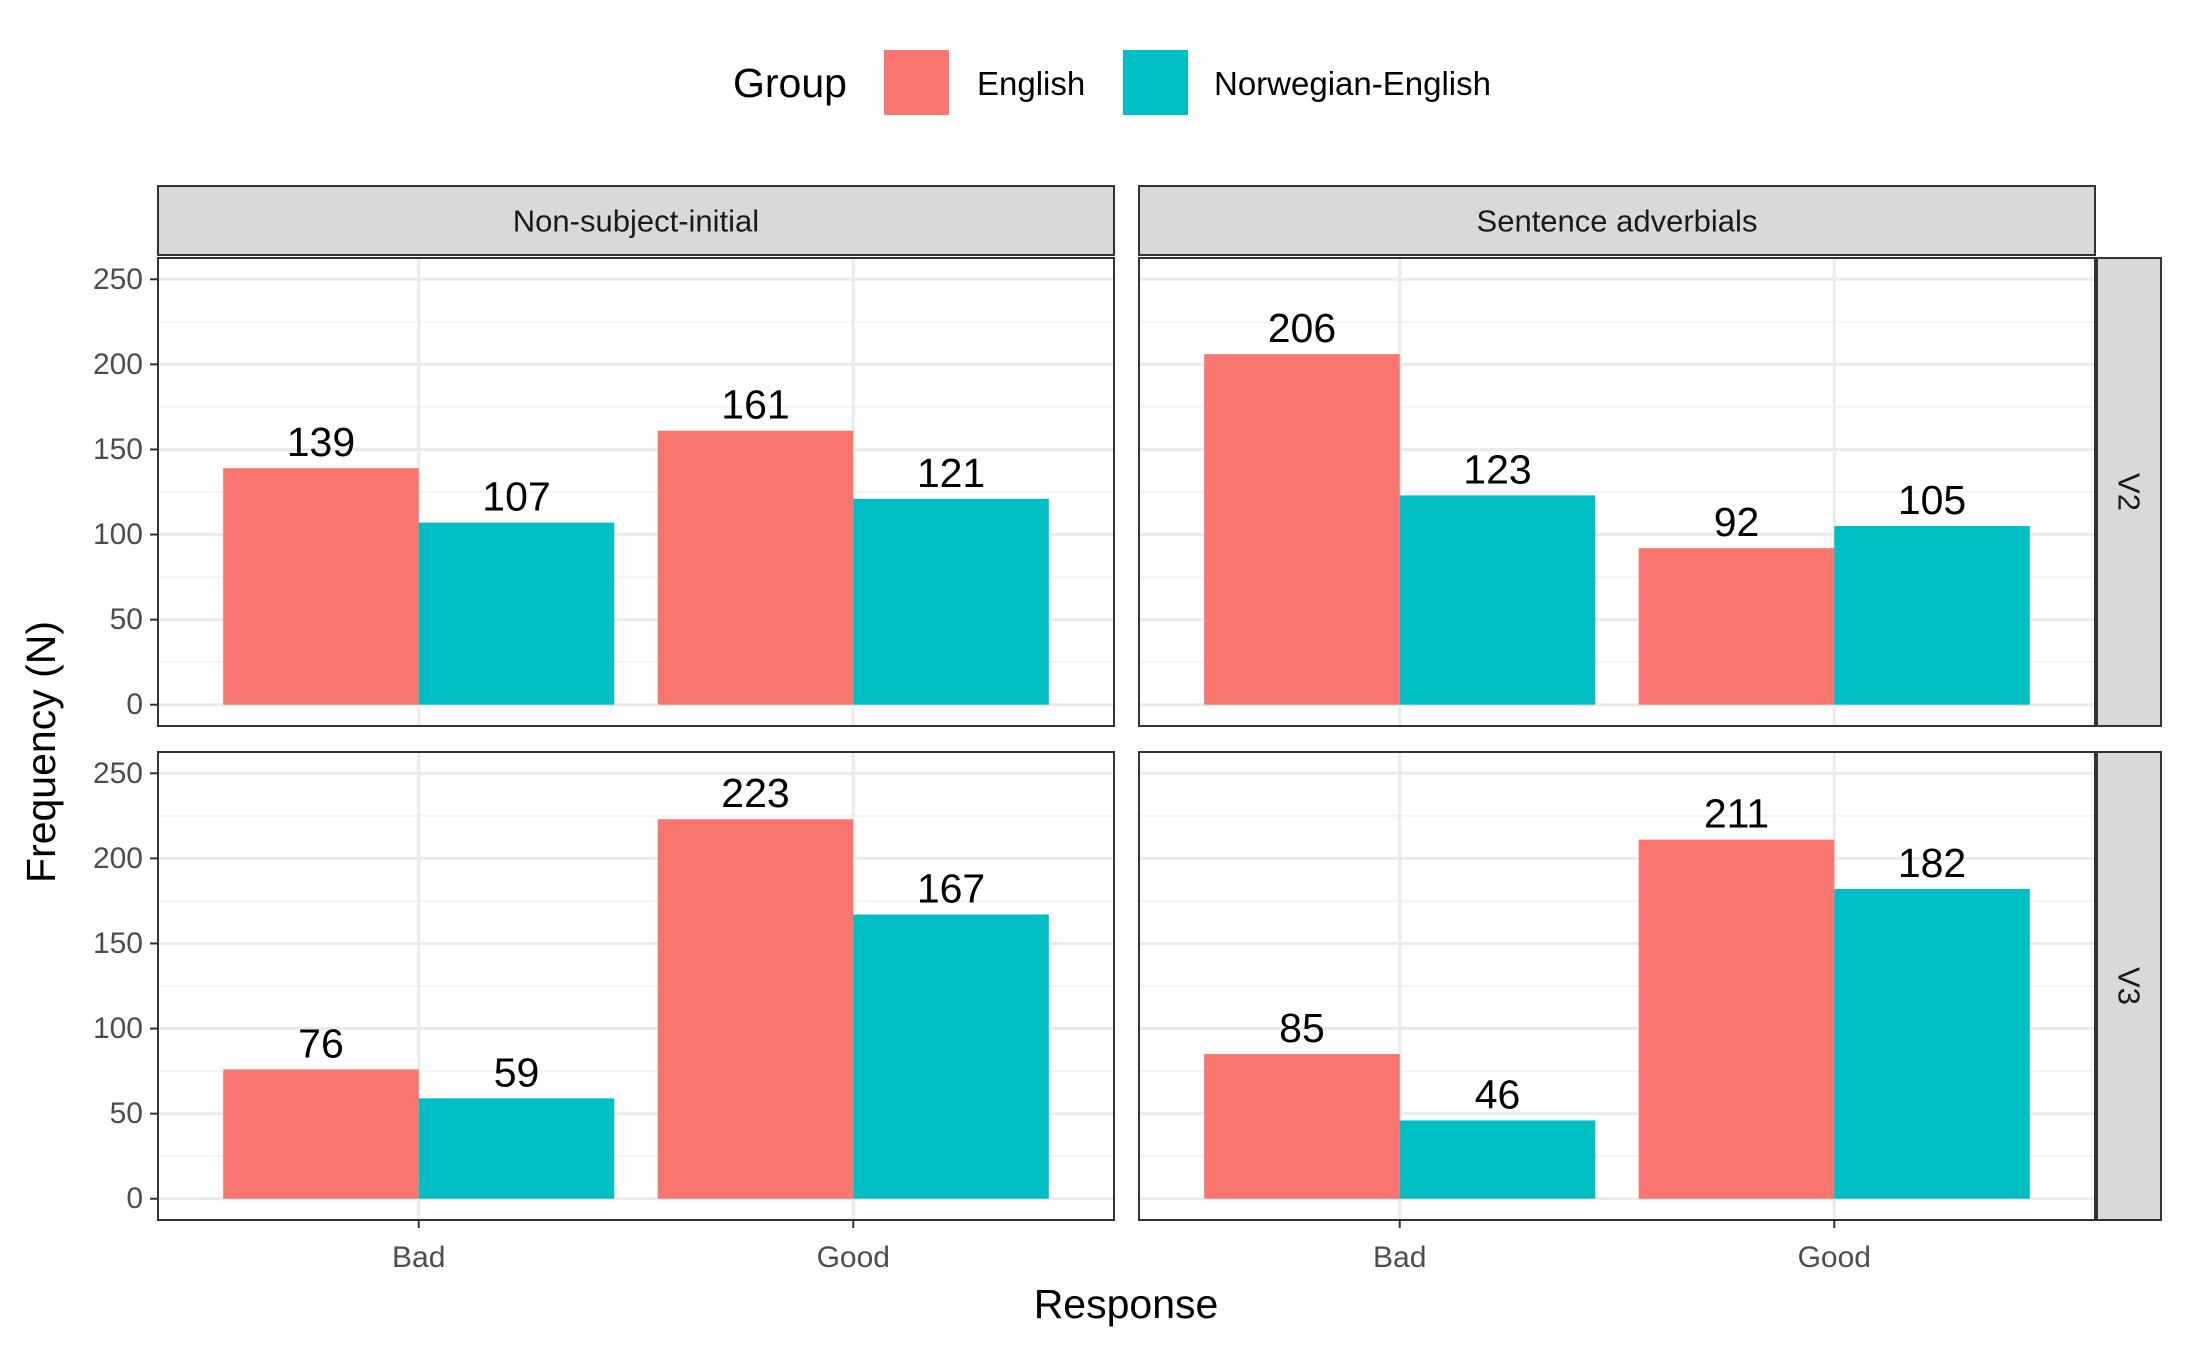 The image size is (2187, 1350). What do you see at coordinates (790, 83) in the screenshot?
I see `legend-title: Group` at bounding box center [790, 83].